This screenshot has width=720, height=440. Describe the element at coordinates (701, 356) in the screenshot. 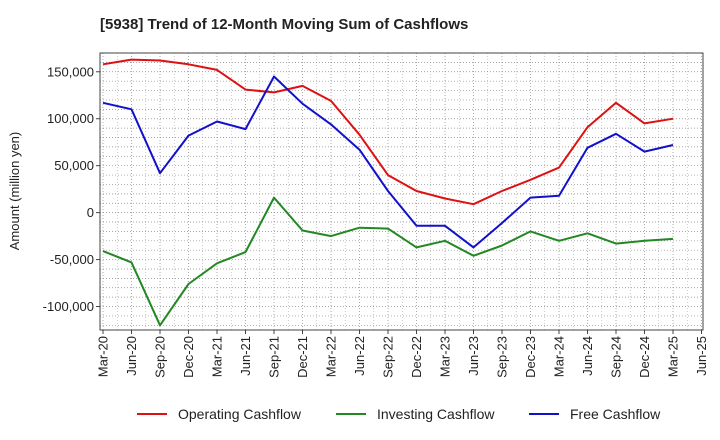

I see `x-tick-label: Jun-25` at that location.